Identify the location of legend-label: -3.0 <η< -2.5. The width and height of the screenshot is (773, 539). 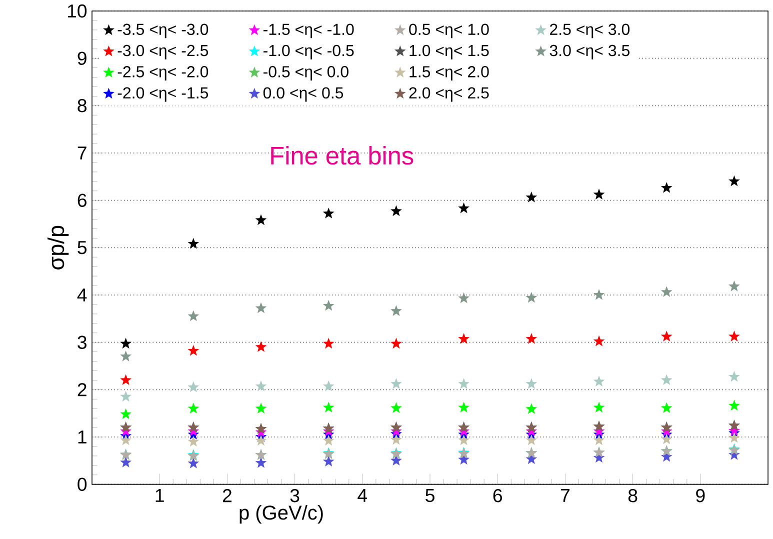
(163, 52).